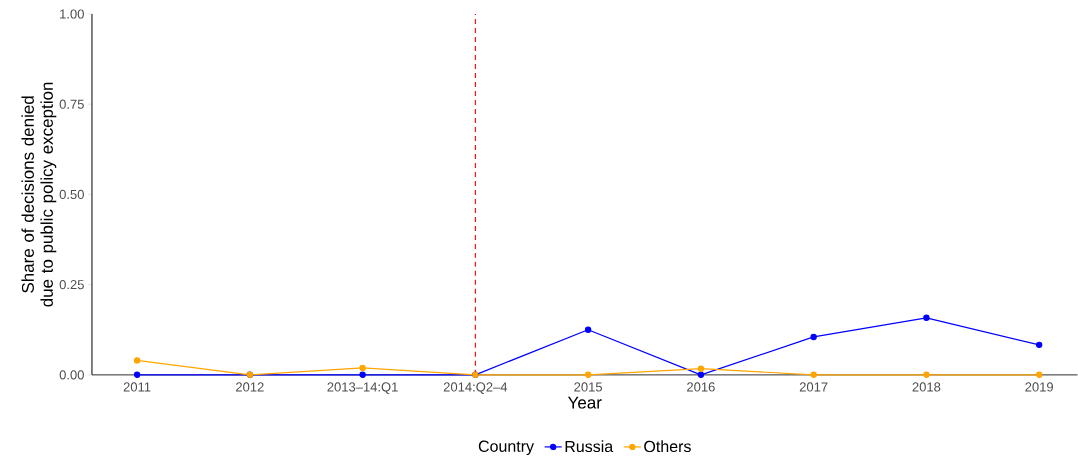  Describe the element at coordinates (250, 387) in the screenshot. I see `x-tick-label: 2012` at that location.